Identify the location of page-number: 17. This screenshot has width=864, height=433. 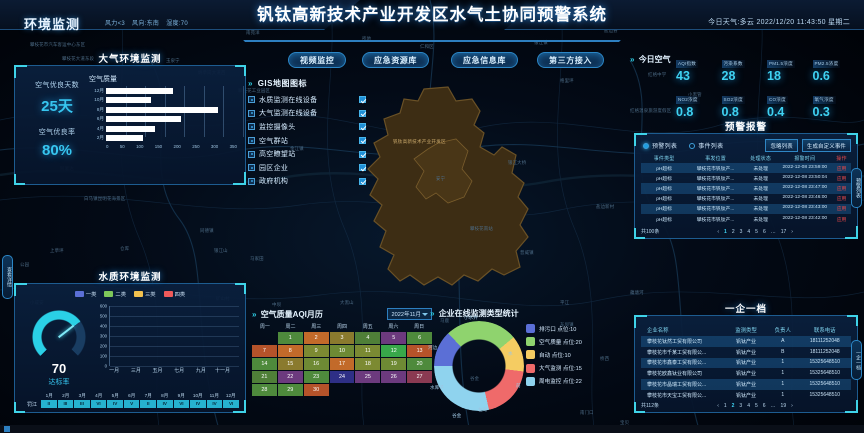
(783, 231).